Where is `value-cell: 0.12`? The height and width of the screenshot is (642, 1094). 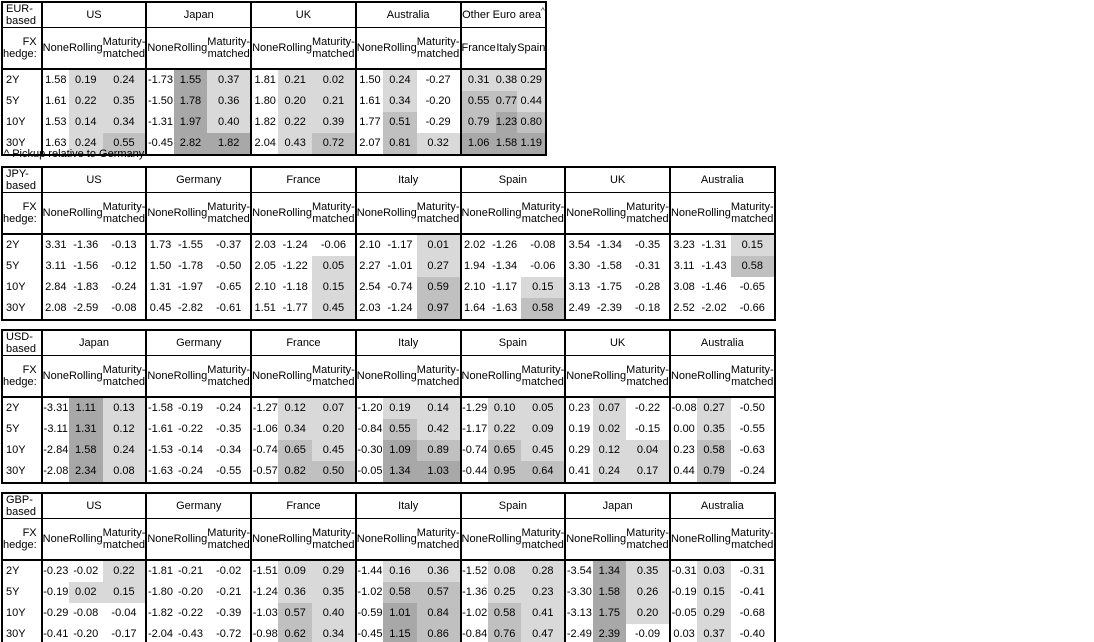
value-cell: 0.12 is located at coordinates (124, 429).